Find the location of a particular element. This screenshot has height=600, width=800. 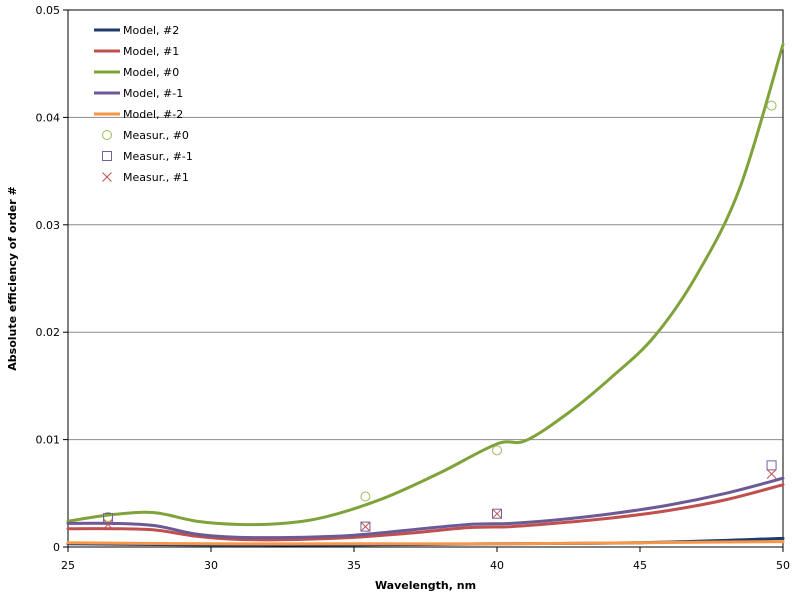

y-tick-label: 0.02 is located at coordinates (48, 332).